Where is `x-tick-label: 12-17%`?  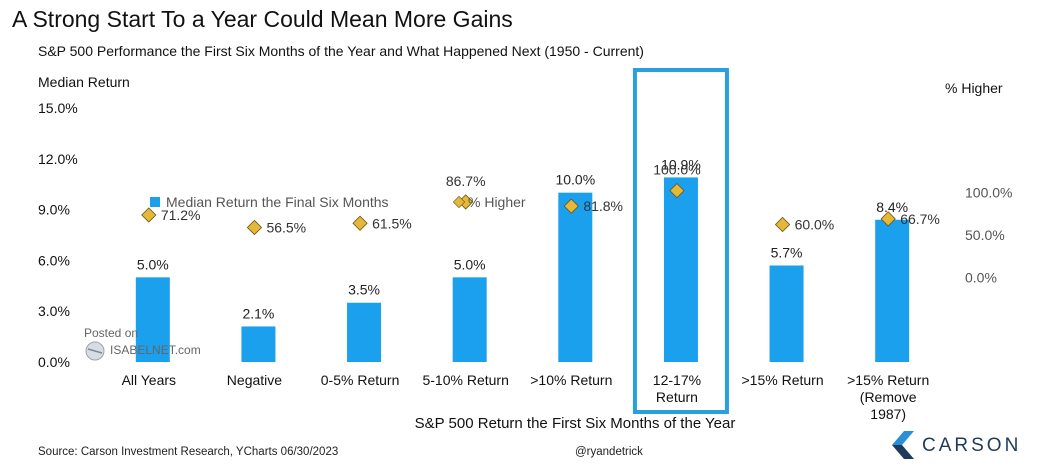
x-tick-label: 12-17% is located at coordinates (677, 380).